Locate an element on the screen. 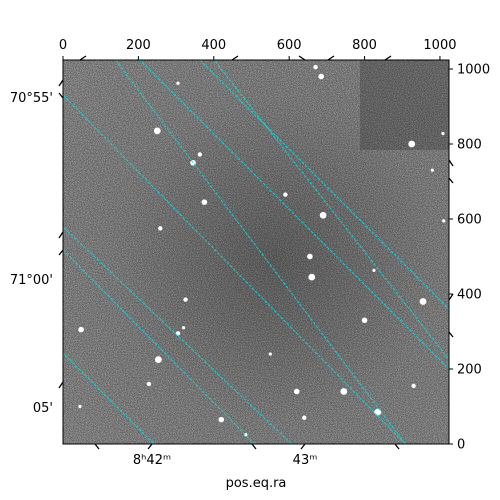 This screenshot has height=500, width=500. right-tick-label: 600 is located at coordinates (469, 220).